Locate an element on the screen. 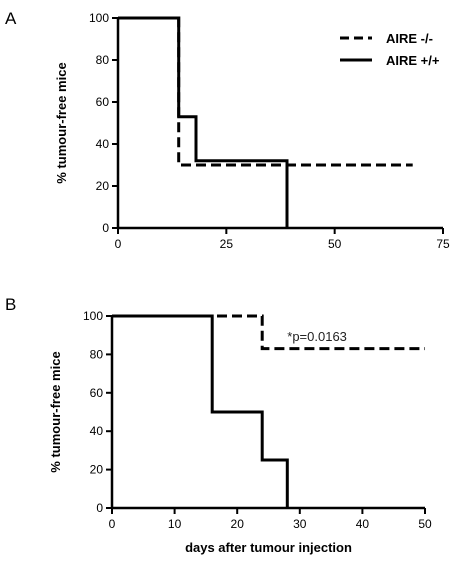  x-tick-label: 40 is located at coordinates (363, 524).